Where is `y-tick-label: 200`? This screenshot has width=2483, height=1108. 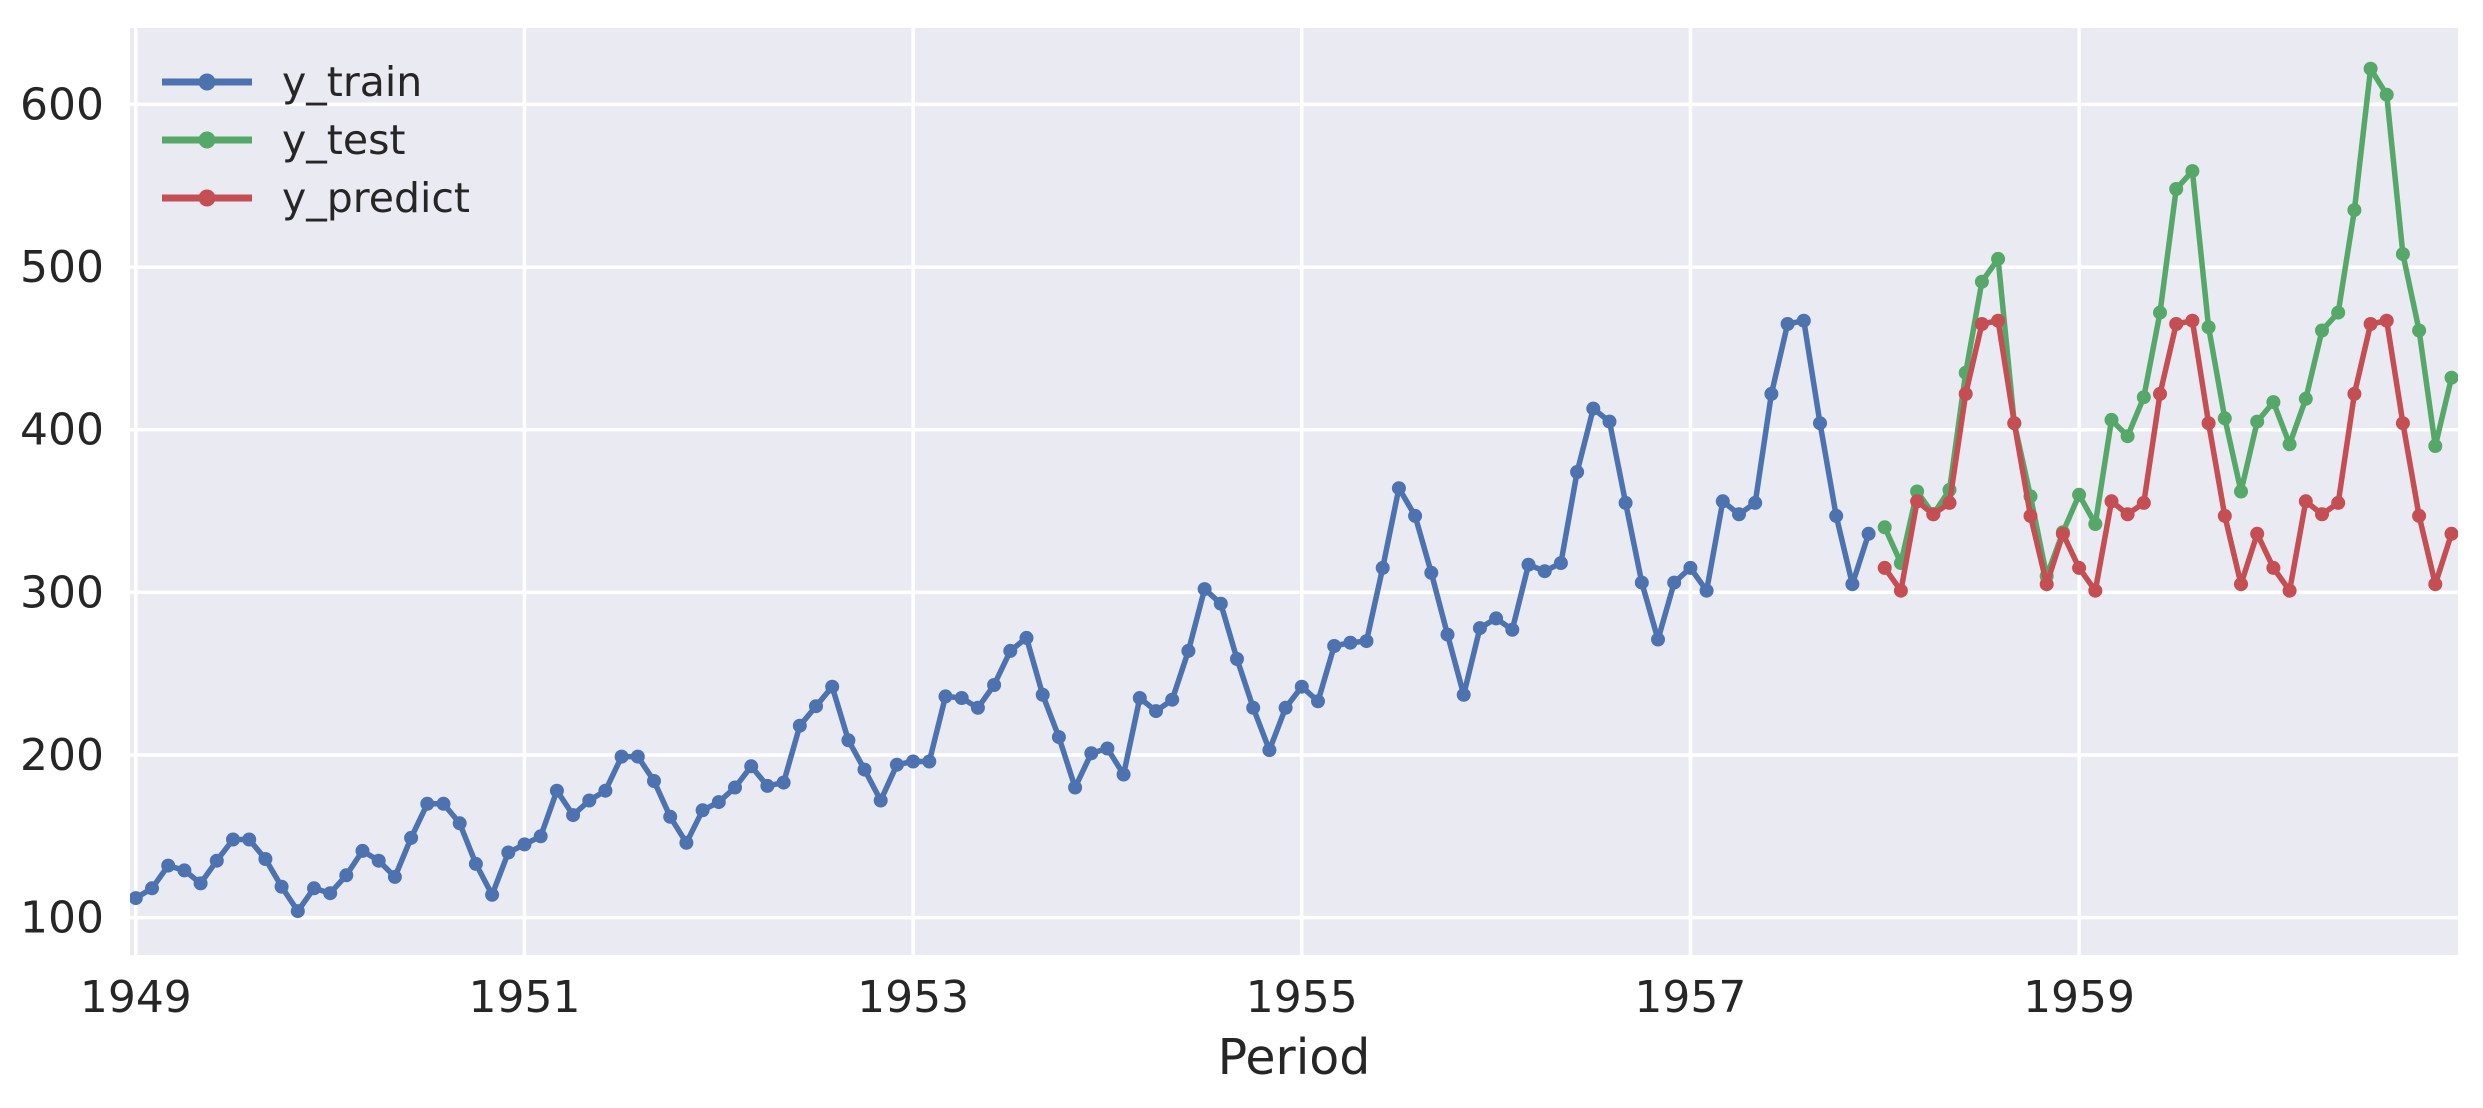 y-tick-label: 200 is located at coordinates (62, 755).